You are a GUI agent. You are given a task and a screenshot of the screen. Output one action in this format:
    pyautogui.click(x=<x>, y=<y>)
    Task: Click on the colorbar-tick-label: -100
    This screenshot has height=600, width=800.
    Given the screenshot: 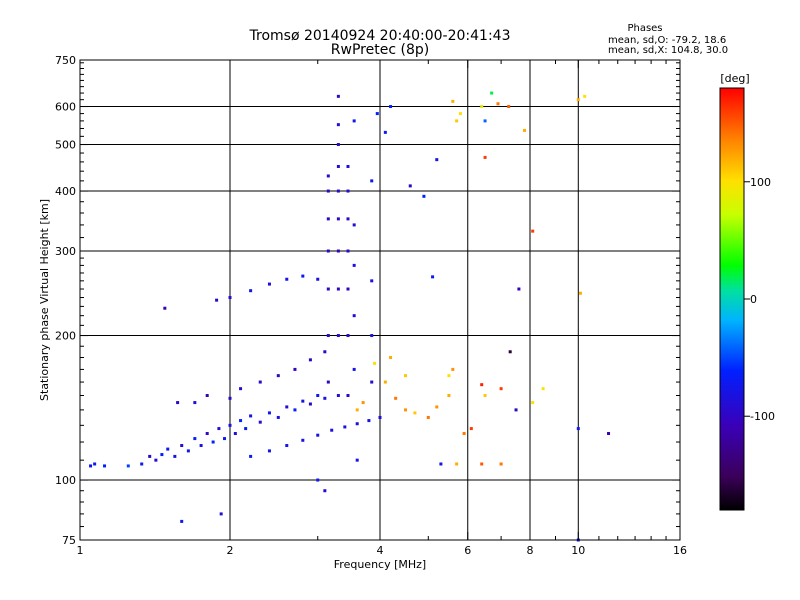 What is the action you would take?
    pyautogui.click(x=762, y=416)
    